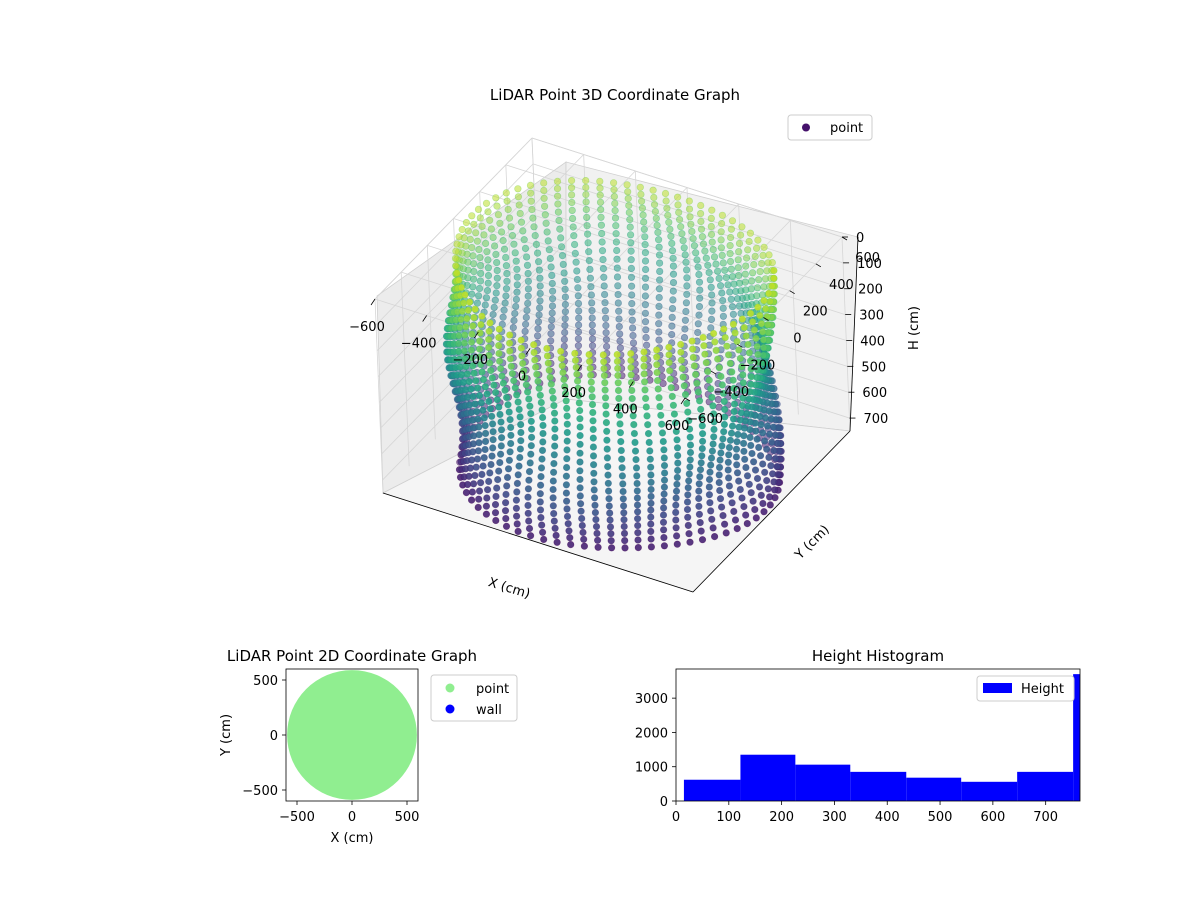 The width and height of the screenshot is (1200, 900). Describe the element at coordinates (450, 709) in the screenshot. I see `plot-2d-legend-marker-wall` at that location.